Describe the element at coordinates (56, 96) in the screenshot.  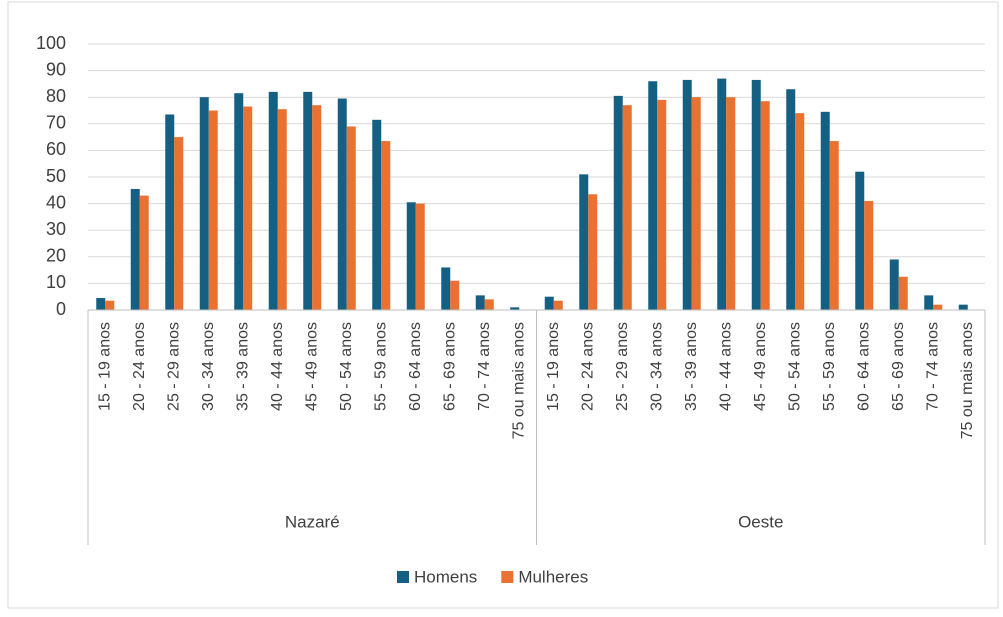
I see `y-tick-label: 80` at that location.